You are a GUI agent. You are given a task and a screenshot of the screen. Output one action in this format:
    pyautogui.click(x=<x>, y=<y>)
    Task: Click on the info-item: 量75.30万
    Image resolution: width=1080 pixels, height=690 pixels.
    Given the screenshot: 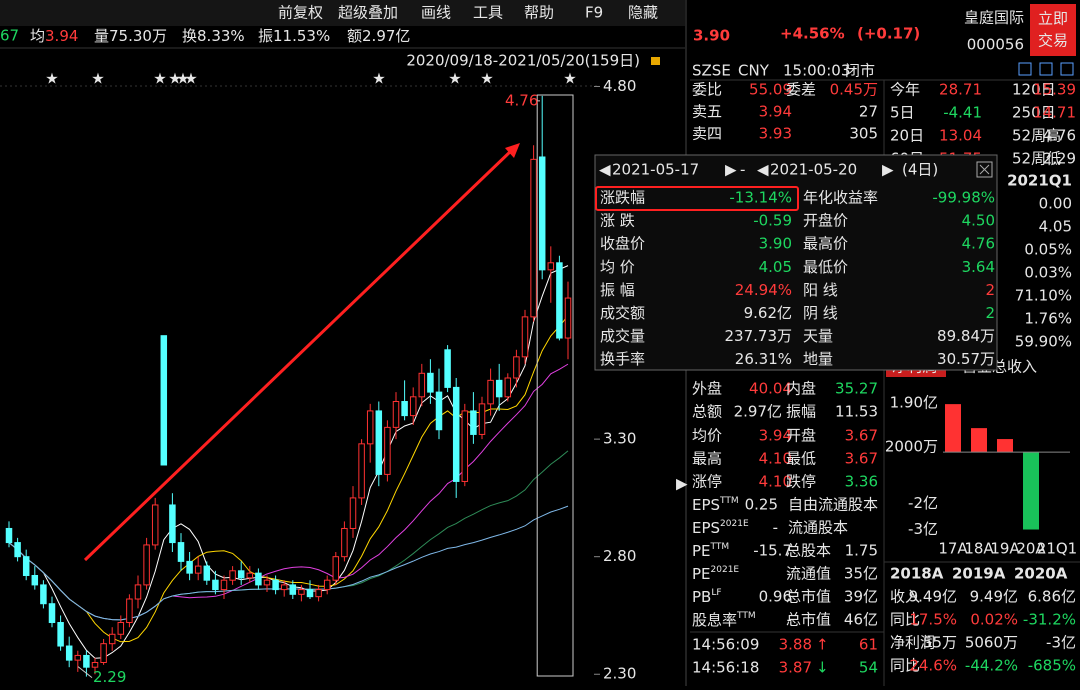 What is the action you would take?
    pyautogui.click(x=130, y=36)
    